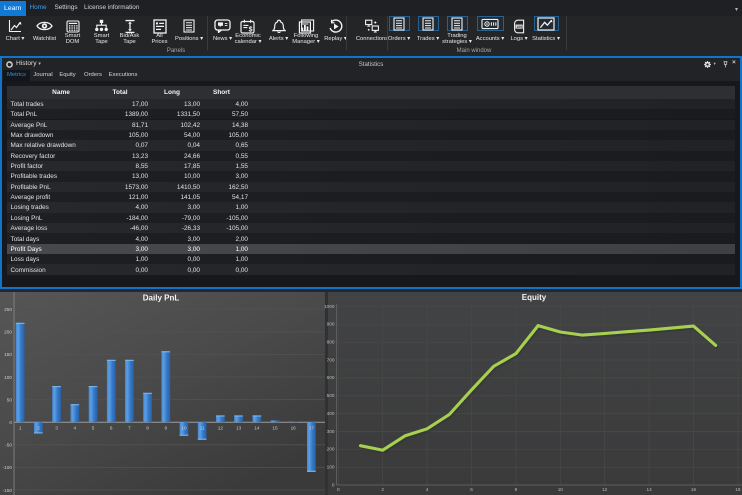 This screenshot has width=742, height=495. Describe the element at coordinates (56, 427) in the screenshot. I see `svg-text: 3` at that location.